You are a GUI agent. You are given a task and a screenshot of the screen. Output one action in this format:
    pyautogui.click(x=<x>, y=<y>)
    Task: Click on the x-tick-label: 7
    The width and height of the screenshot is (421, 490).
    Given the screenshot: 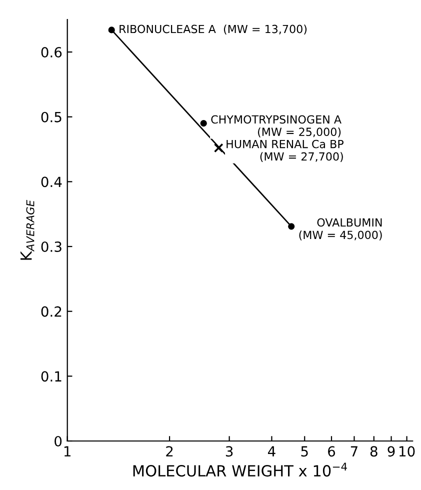 What is the action you would take?
    pyautogui.click(x=354, y=451)
    